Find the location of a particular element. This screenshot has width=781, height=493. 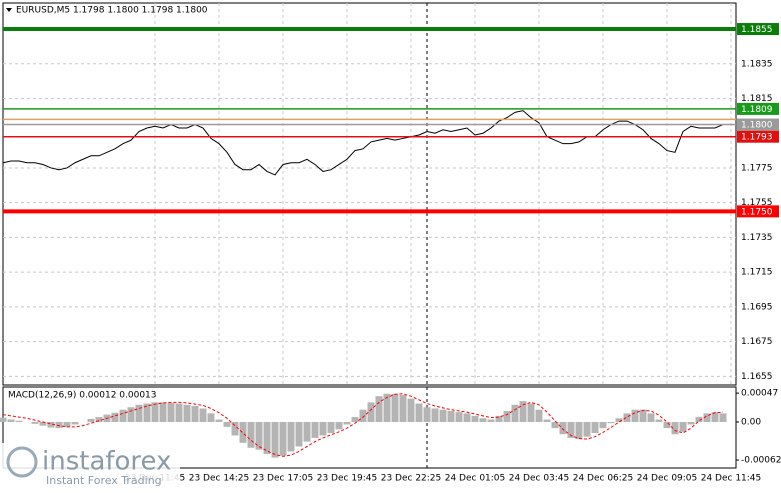

menu-arrow is located at coordinates (9, 10).